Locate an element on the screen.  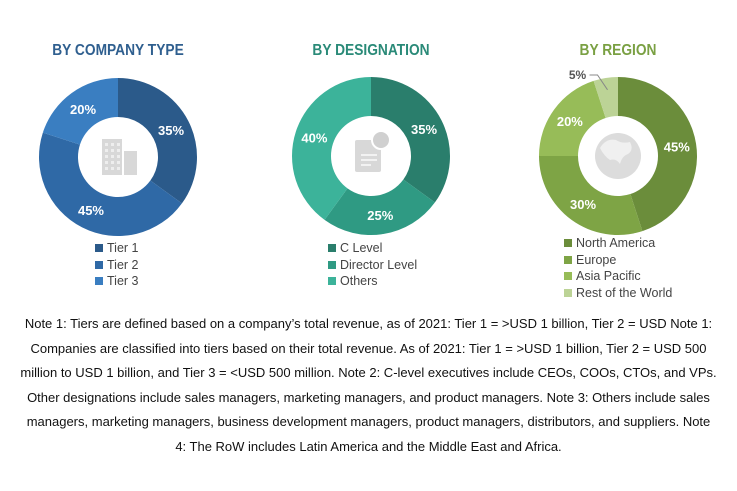
legend-item: Others is located at coordinates (372, 281).